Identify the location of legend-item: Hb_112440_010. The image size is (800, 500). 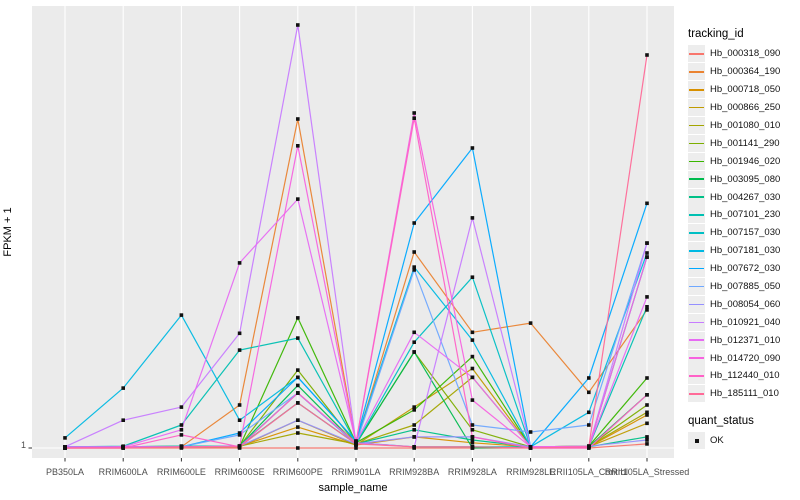
(744, 376).